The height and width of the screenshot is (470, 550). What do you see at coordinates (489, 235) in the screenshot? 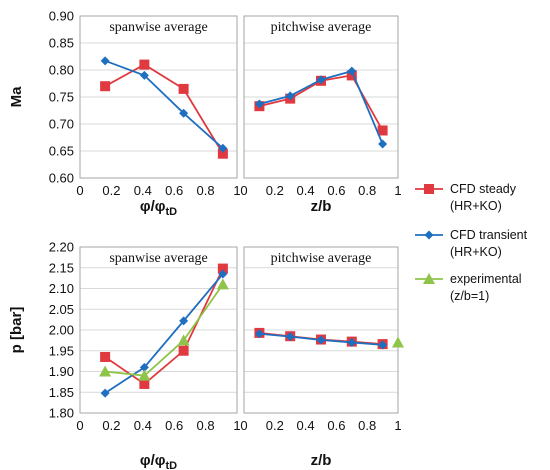
I see `legend-label: CFD transient` at bounding box center [489, 235].